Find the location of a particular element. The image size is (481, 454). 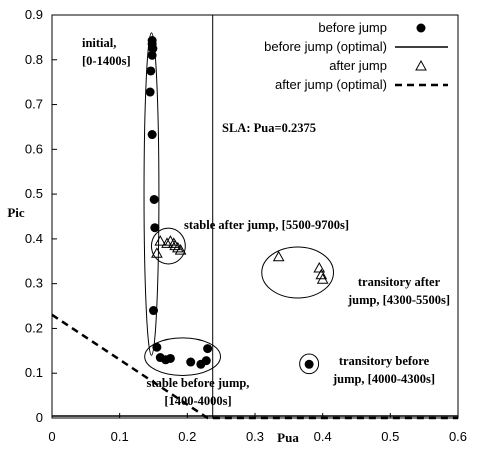

legend-label: before jump is located at coordinates (352, 27).